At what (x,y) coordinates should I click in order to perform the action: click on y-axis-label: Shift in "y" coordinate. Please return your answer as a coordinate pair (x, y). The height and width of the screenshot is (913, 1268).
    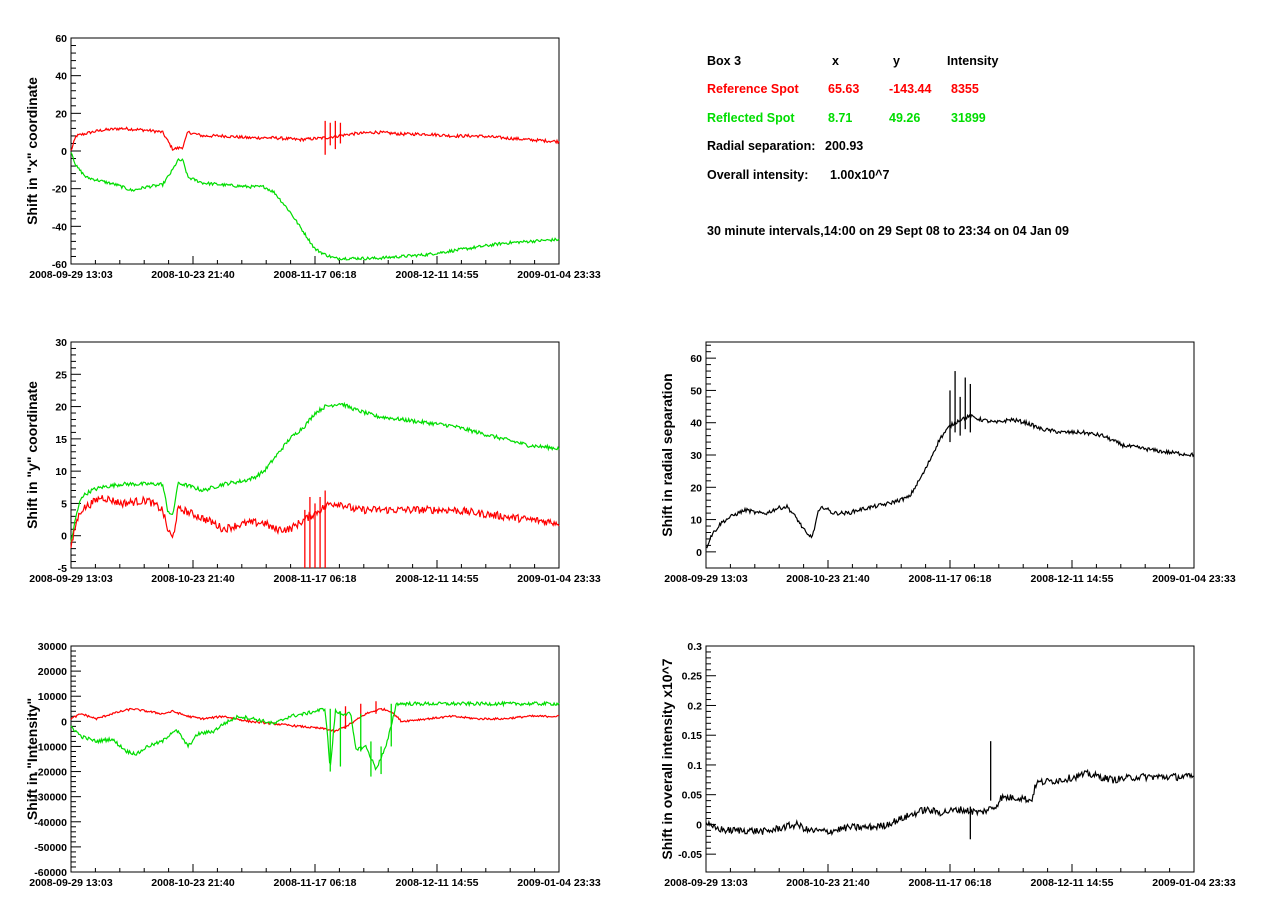
    Looking at the image, I should click on (32, 455).